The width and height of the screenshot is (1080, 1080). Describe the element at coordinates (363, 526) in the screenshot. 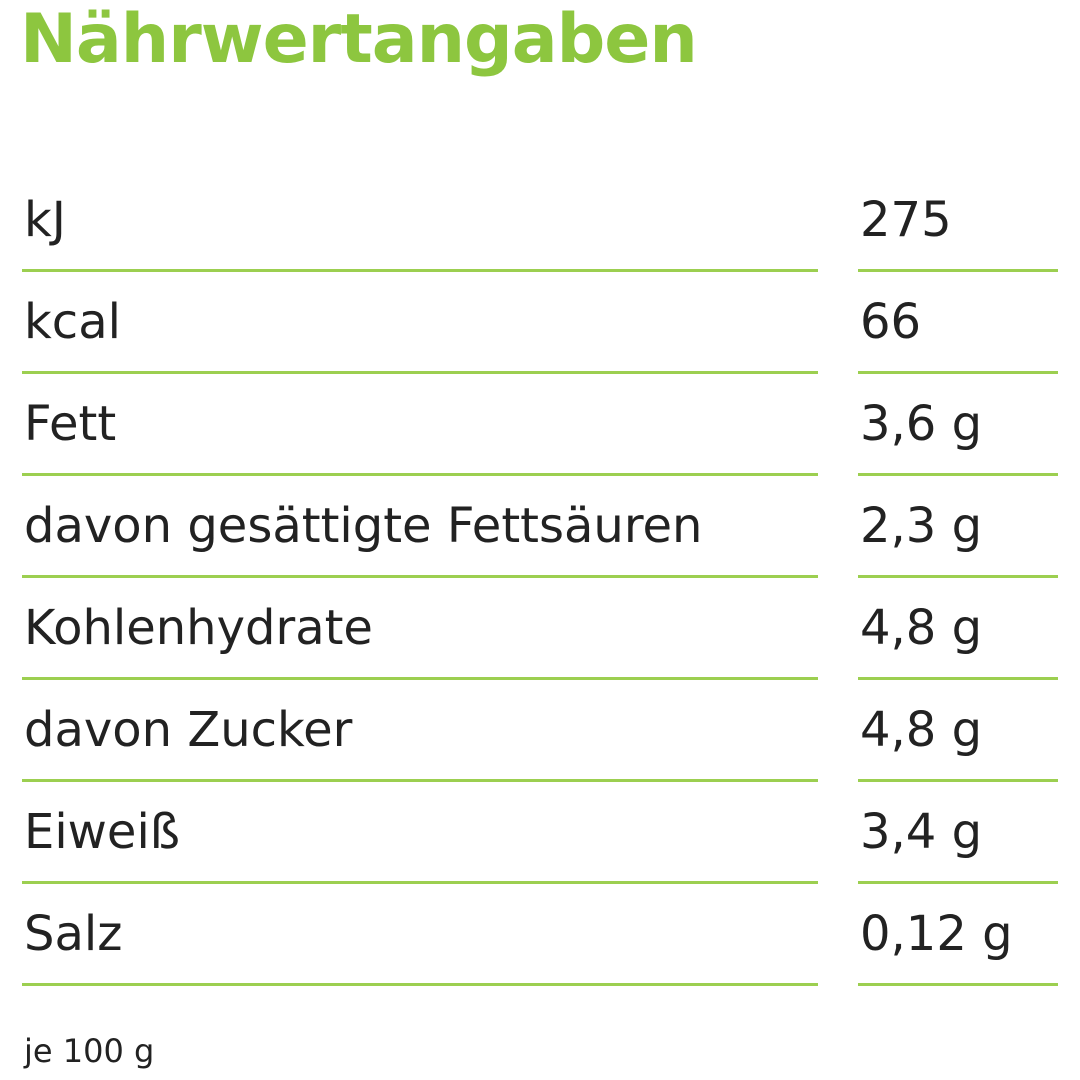

I see `row-label: davon gesättigte Fettsäuren` at that location.